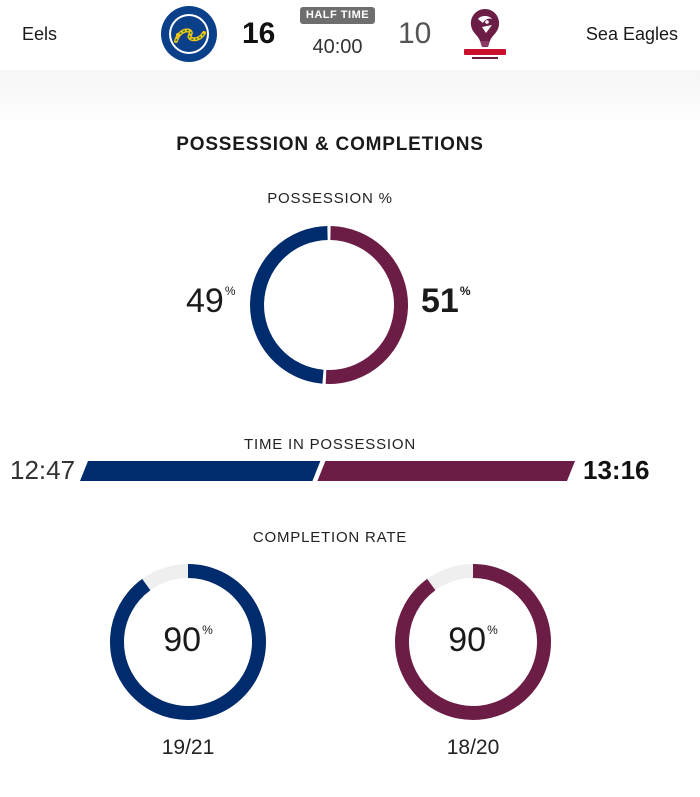 Image resolution: width=700 pixels, height=797 pixels. What do you see at coordinates (330, 537) in the screenshot?
I see `completion-rate-label: COMPLETION RATE` at bounding box center [330, 537].